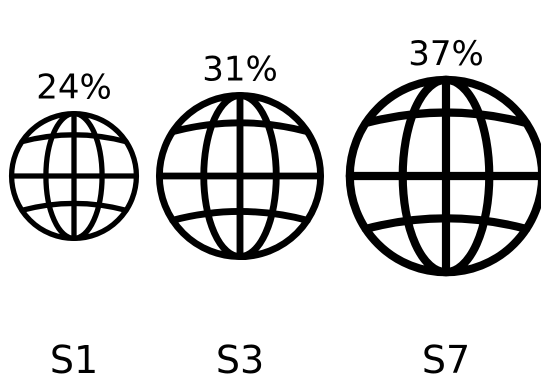 The width and height of the screenshot is (541, 375). What do you see at coordinates (446, 356) in the screenshot?
I see `category-label: S7` at bounding box center [446, 356].